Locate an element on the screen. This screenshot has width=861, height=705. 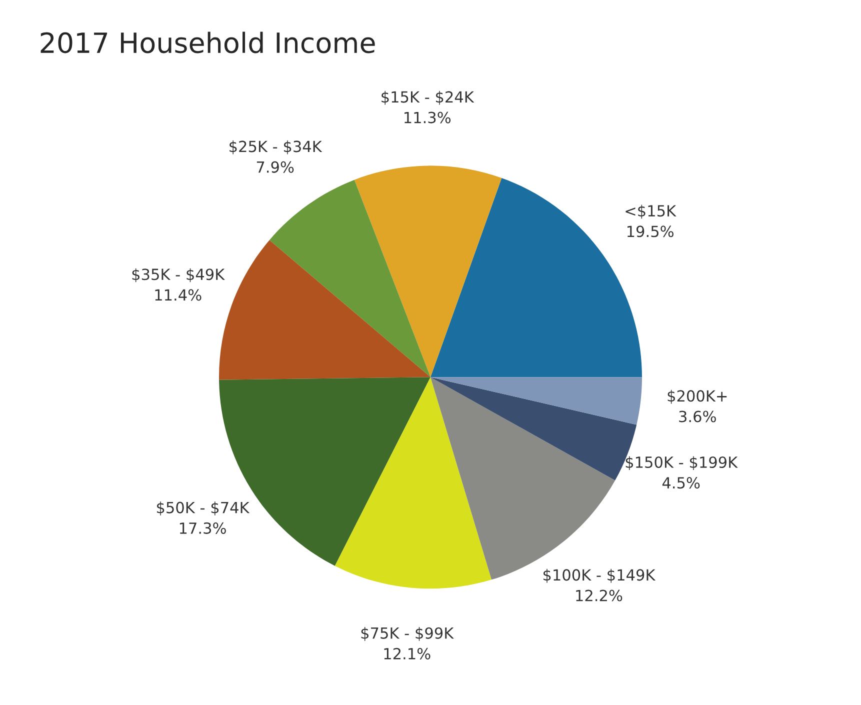
data-label: 17.3% is located at coordinates (203, 528).